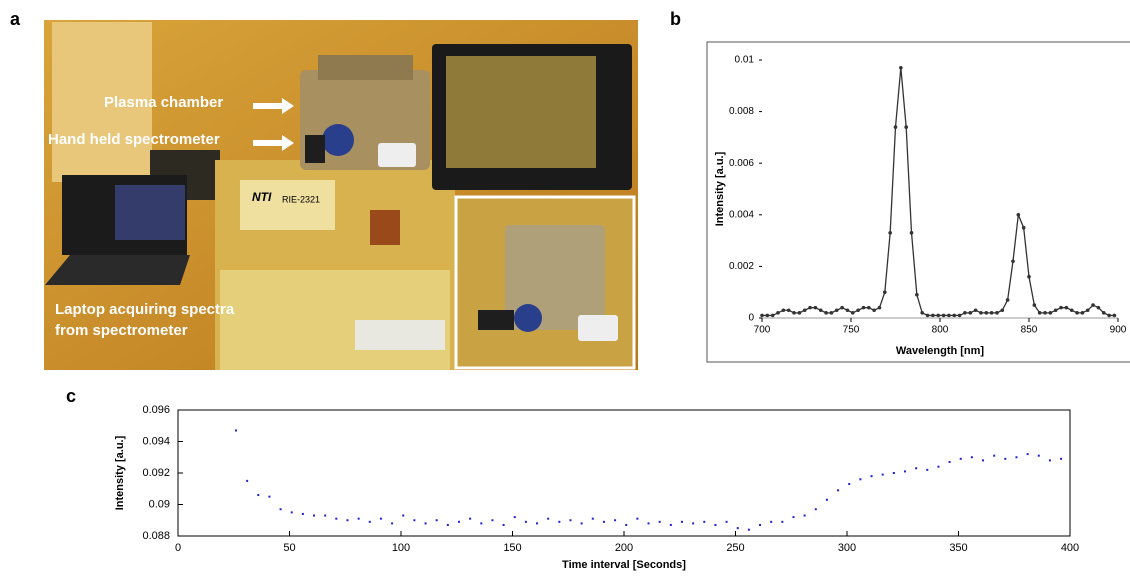 The image size is (1130, 579). I want to click on spectrum-line, so click(938, 192).